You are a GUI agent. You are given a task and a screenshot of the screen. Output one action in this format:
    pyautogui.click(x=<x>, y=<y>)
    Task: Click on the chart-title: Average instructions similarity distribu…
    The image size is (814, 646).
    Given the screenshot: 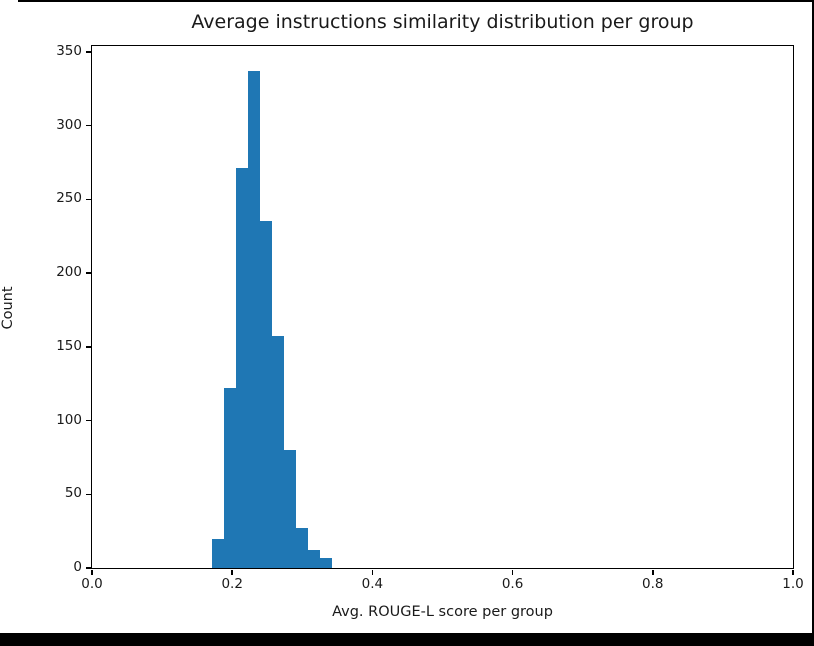 What is the action you would take?
    pyautogui.click(x=442, y=22)
    